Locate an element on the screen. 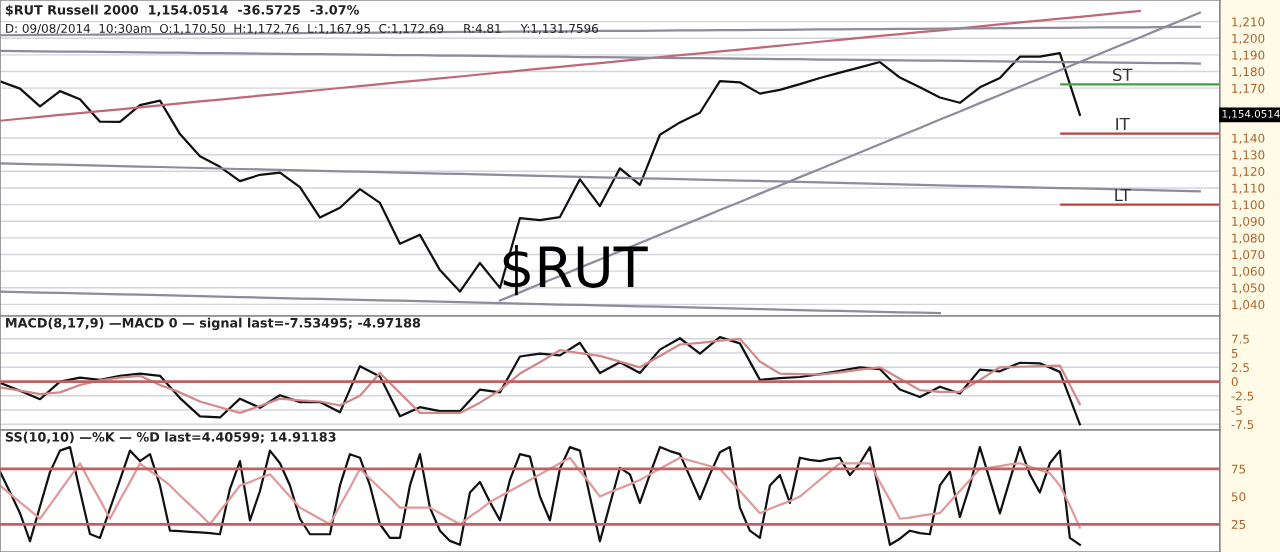 This screenshot has width=1280, height=552. ref-line-label: IT is located at coordinates (1123, 124).